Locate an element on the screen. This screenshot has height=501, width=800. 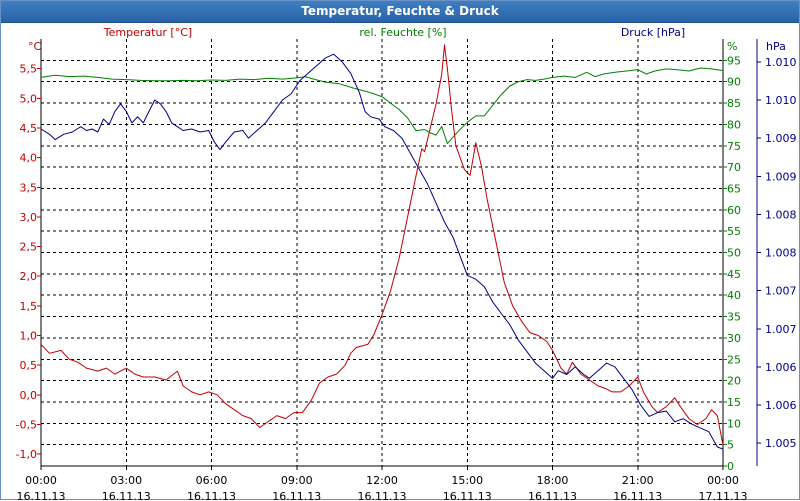
humidity-tick-label: 70 is located at coordinates (734, 167).